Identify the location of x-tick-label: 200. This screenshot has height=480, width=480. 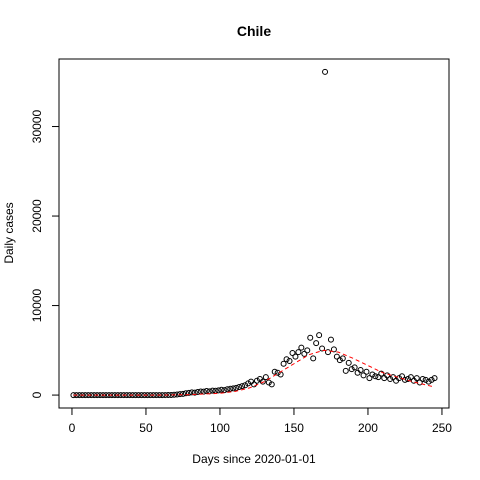
(368, 428).